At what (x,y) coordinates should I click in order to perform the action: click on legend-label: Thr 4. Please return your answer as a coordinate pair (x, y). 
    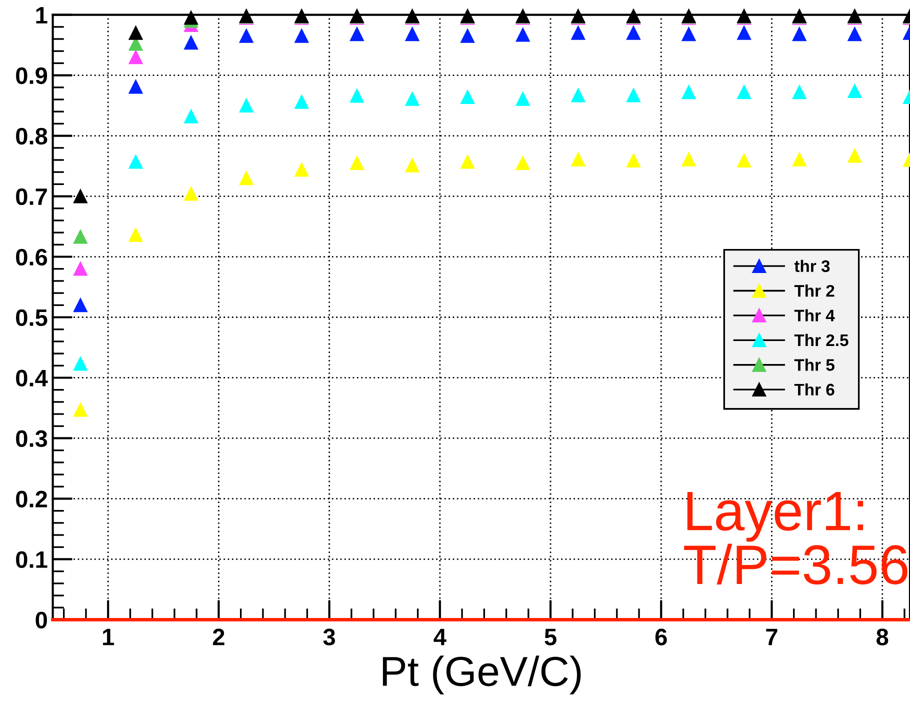
    Looking at the image, I should click on (814, 315).